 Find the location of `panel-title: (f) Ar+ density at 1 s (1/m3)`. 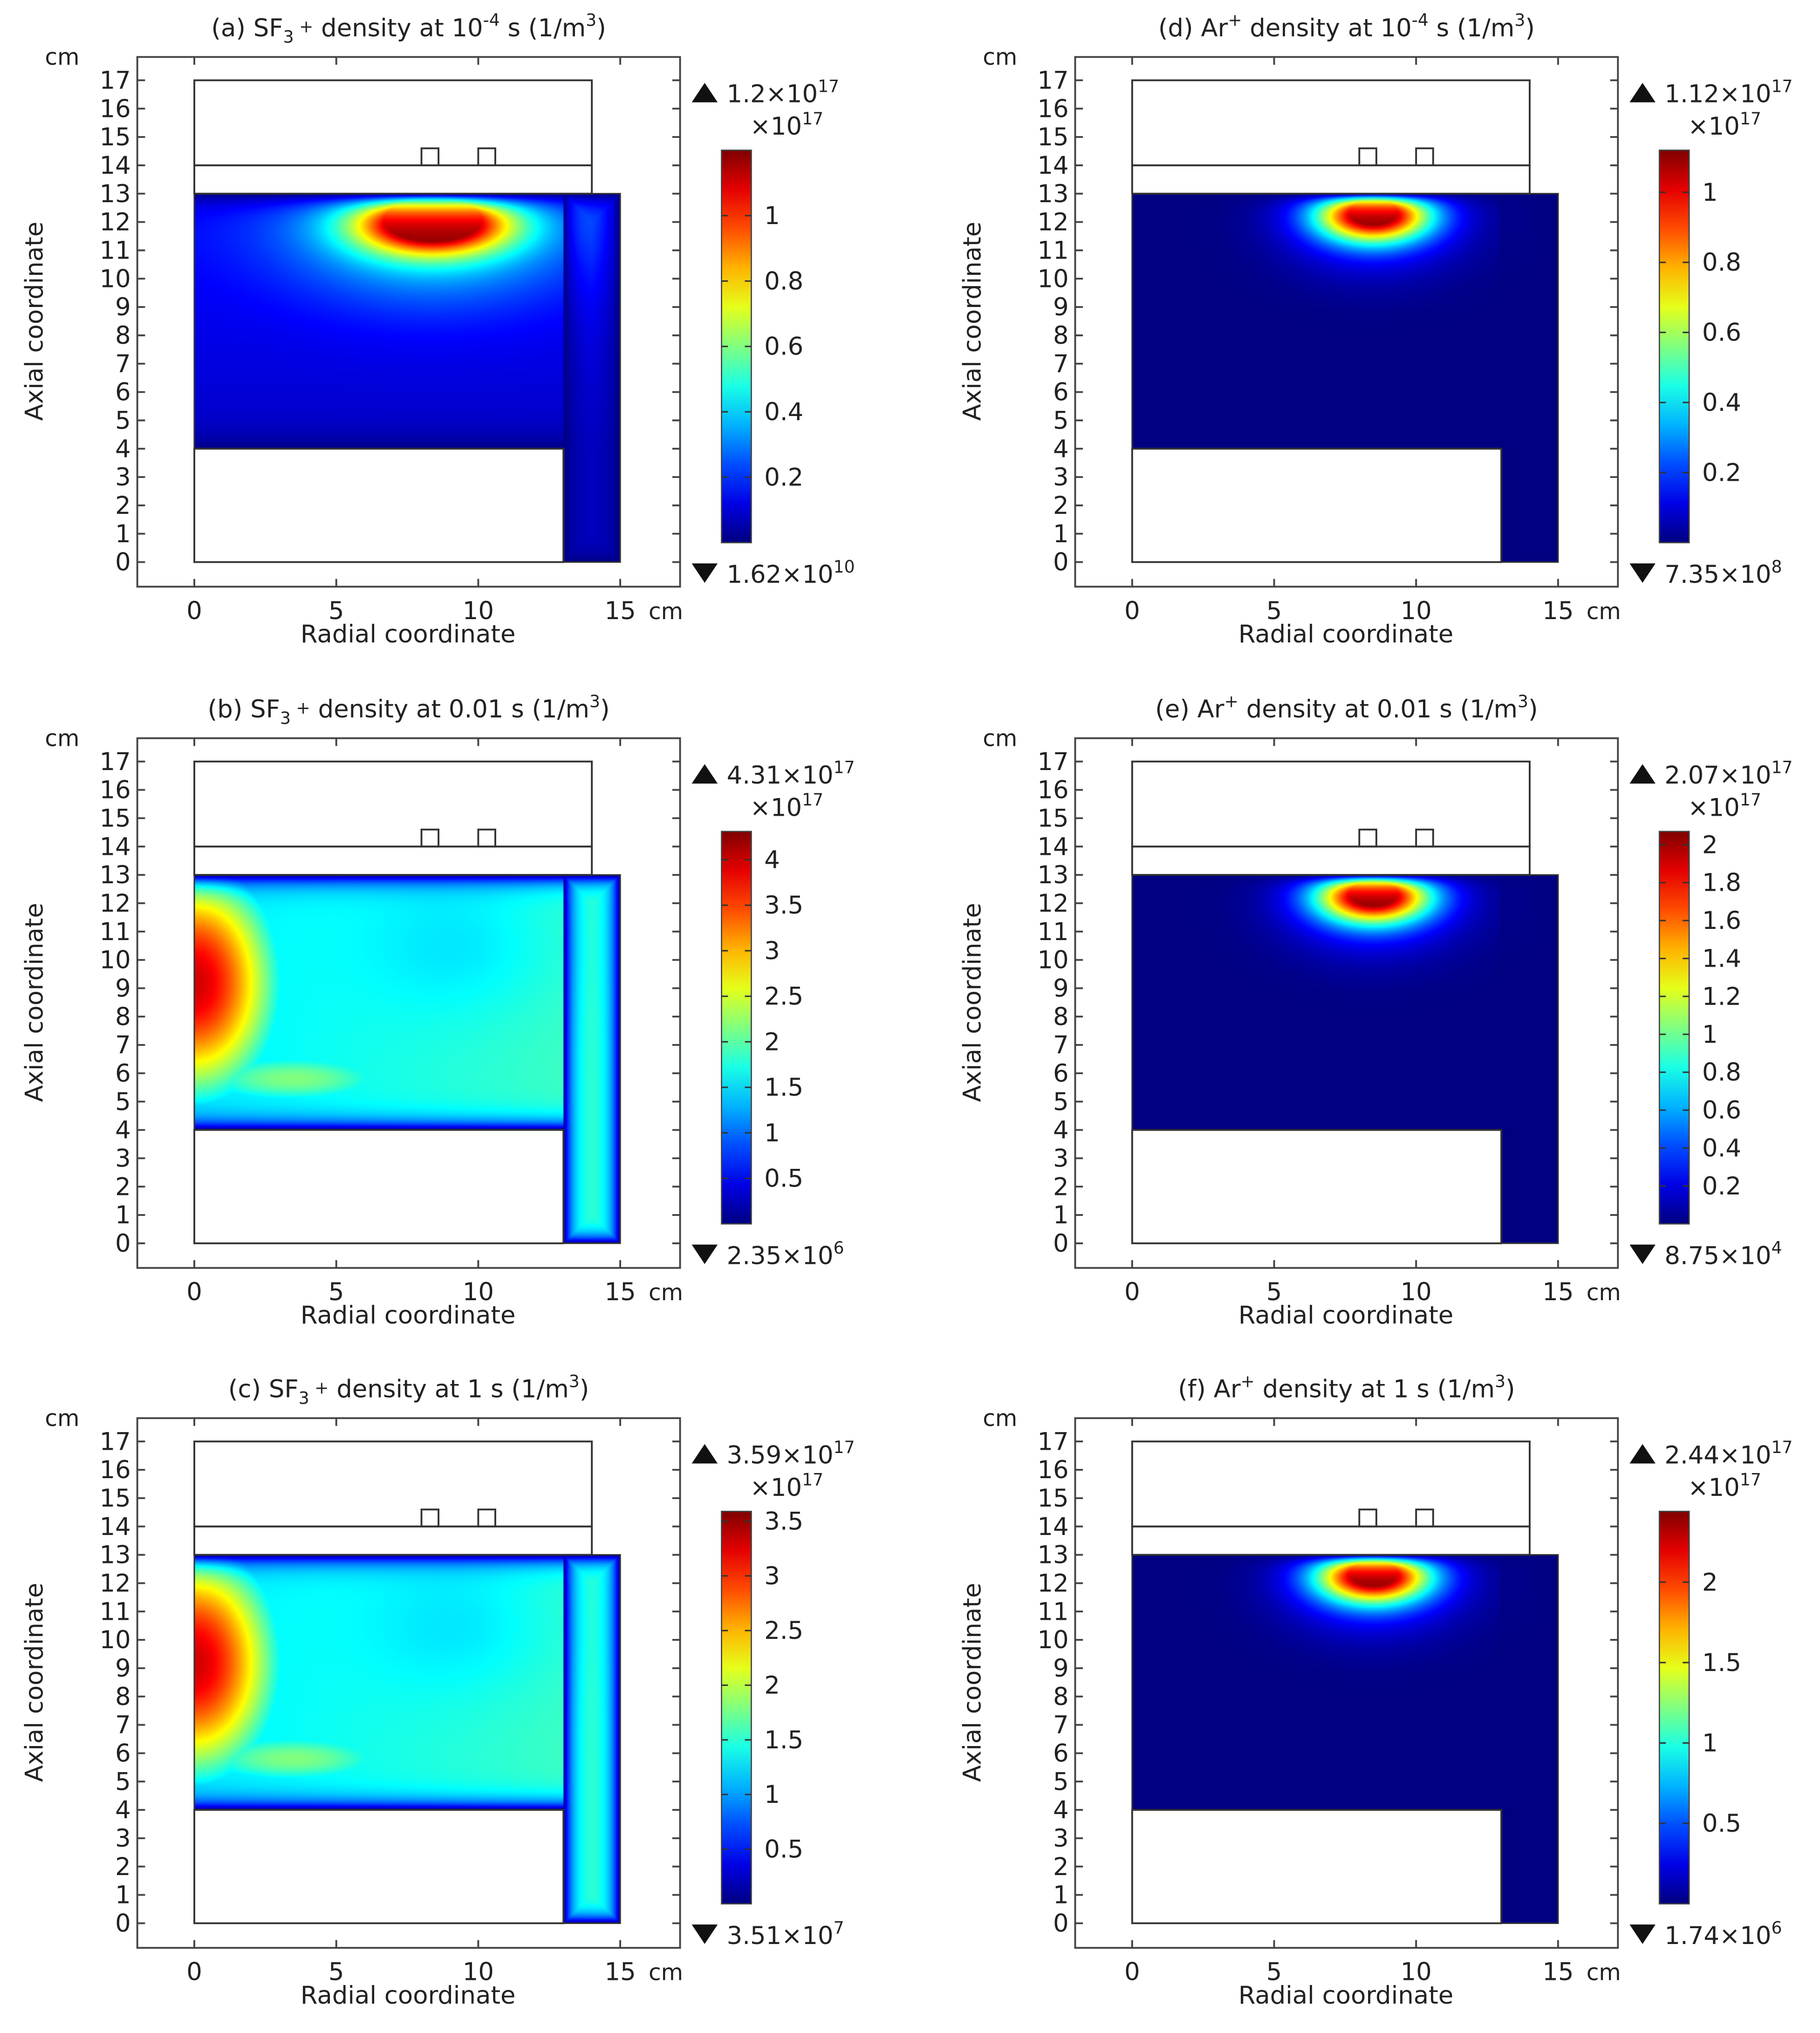

panel-title: (f) Ar+ density at 1 s (1/m3) is located at coordinates (1346, 1387).